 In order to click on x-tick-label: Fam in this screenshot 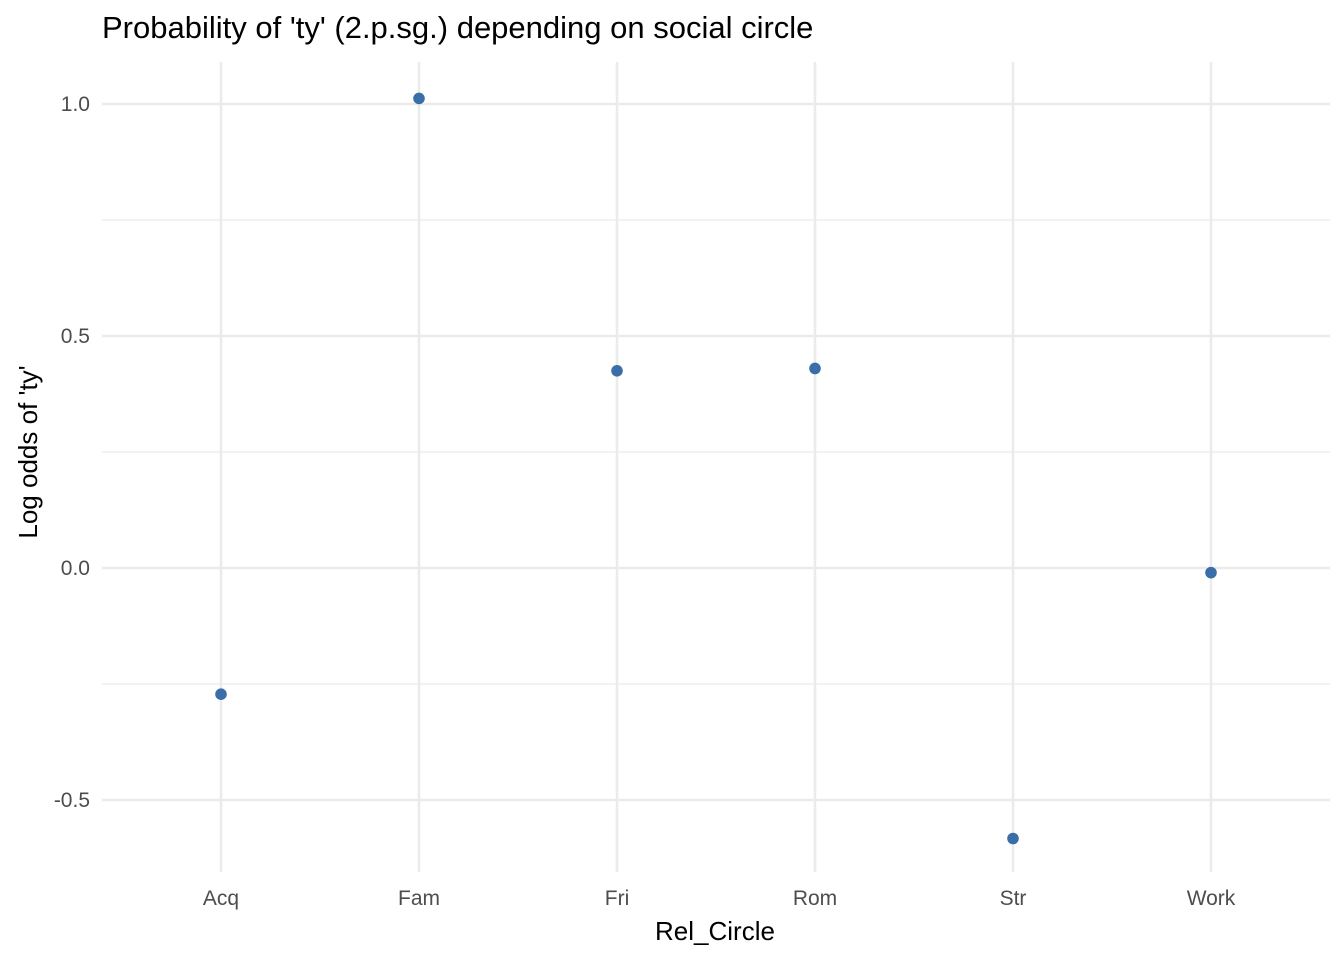, I will do `click(419, 898)`.